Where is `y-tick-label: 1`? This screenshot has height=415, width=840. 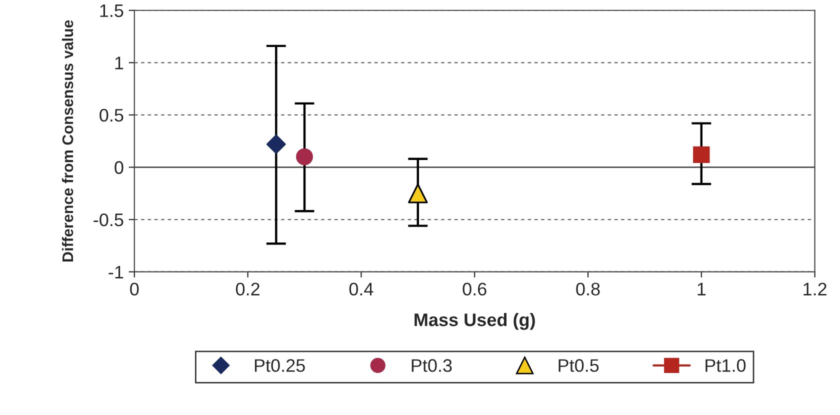 y-tick-label: 1 is located at coordinates (119, 63).